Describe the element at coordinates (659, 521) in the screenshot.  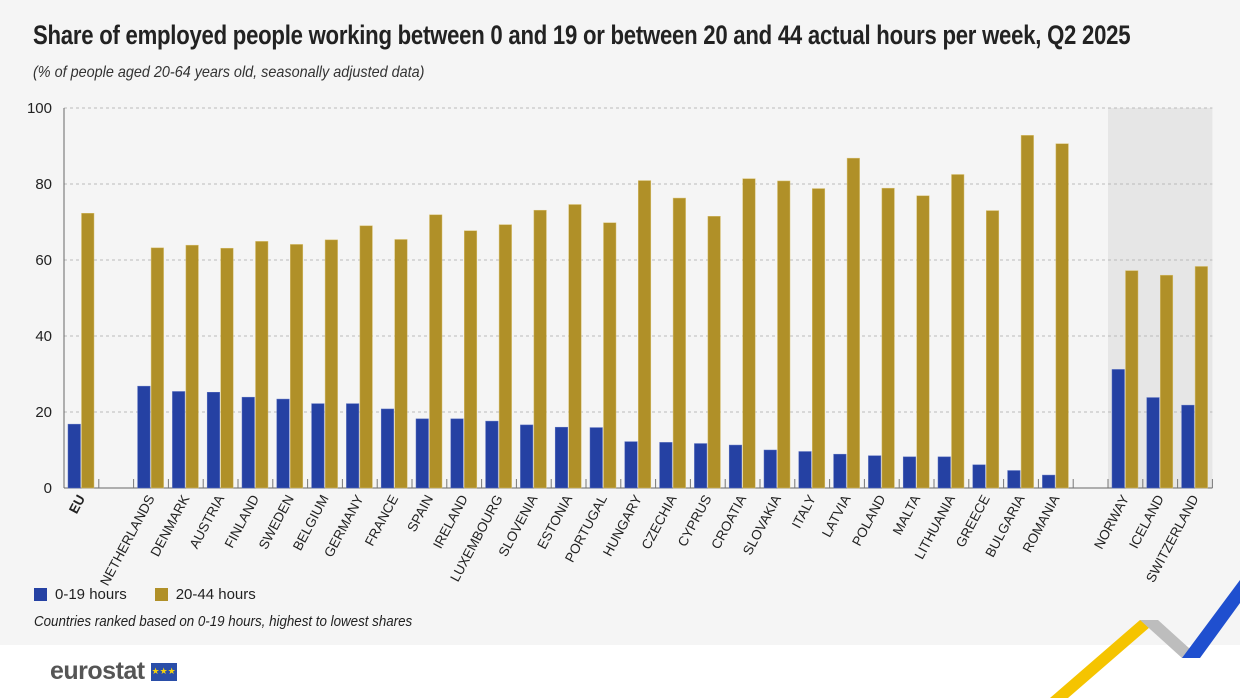
I see `x-tick-label: CZECHIA` at that location.